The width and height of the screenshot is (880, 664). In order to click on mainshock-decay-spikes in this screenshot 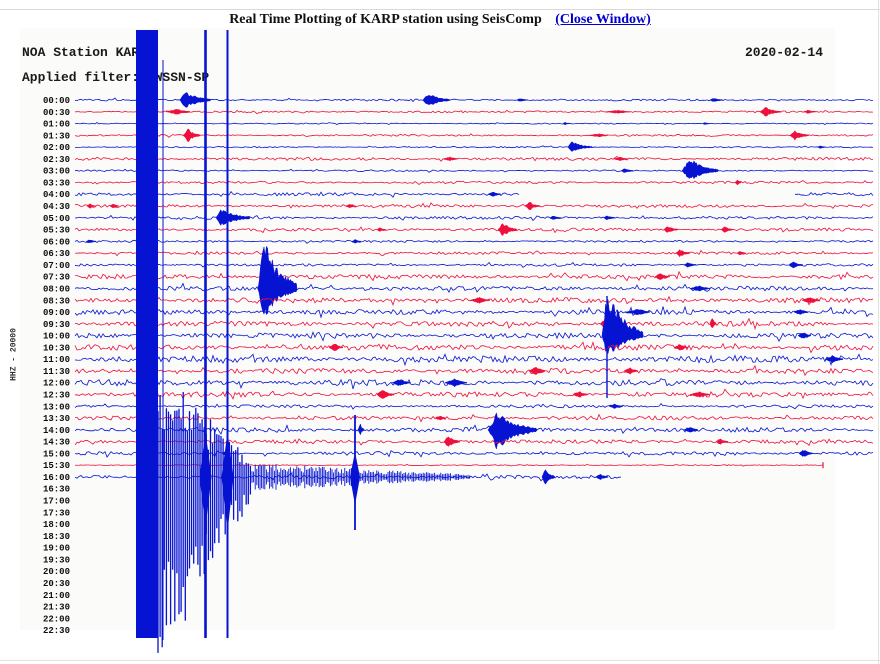, I will do `click(204, 522)`.